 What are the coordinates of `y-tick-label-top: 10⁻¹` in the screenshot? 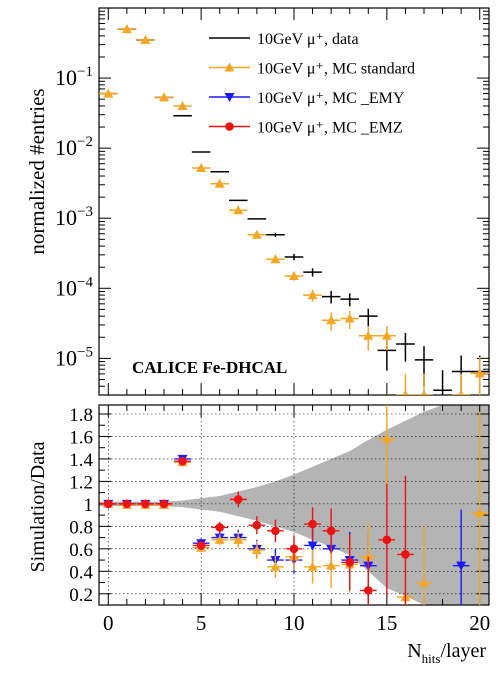 It's located at (74, 77).